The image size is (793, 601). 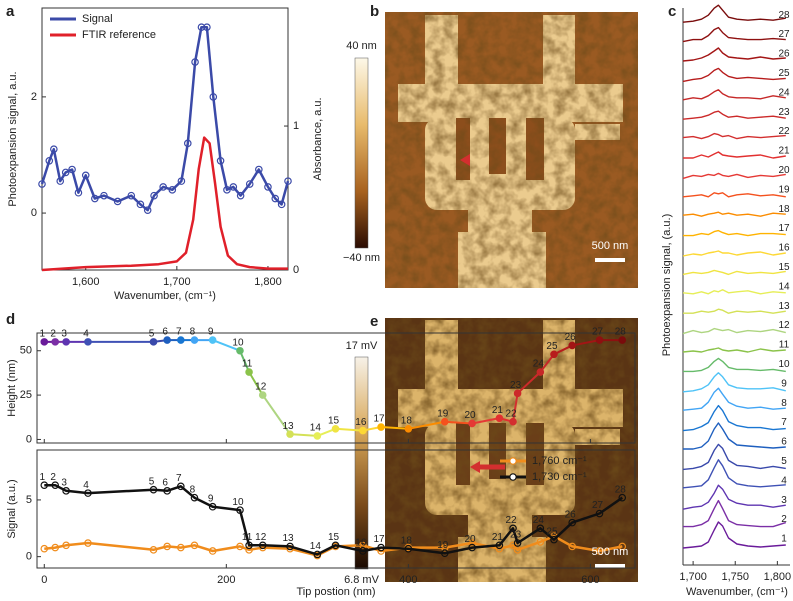 What do you see at coordinates (516, 385) in the screenshot?
I see `point-label: 23` at bounding box center [516, 385].